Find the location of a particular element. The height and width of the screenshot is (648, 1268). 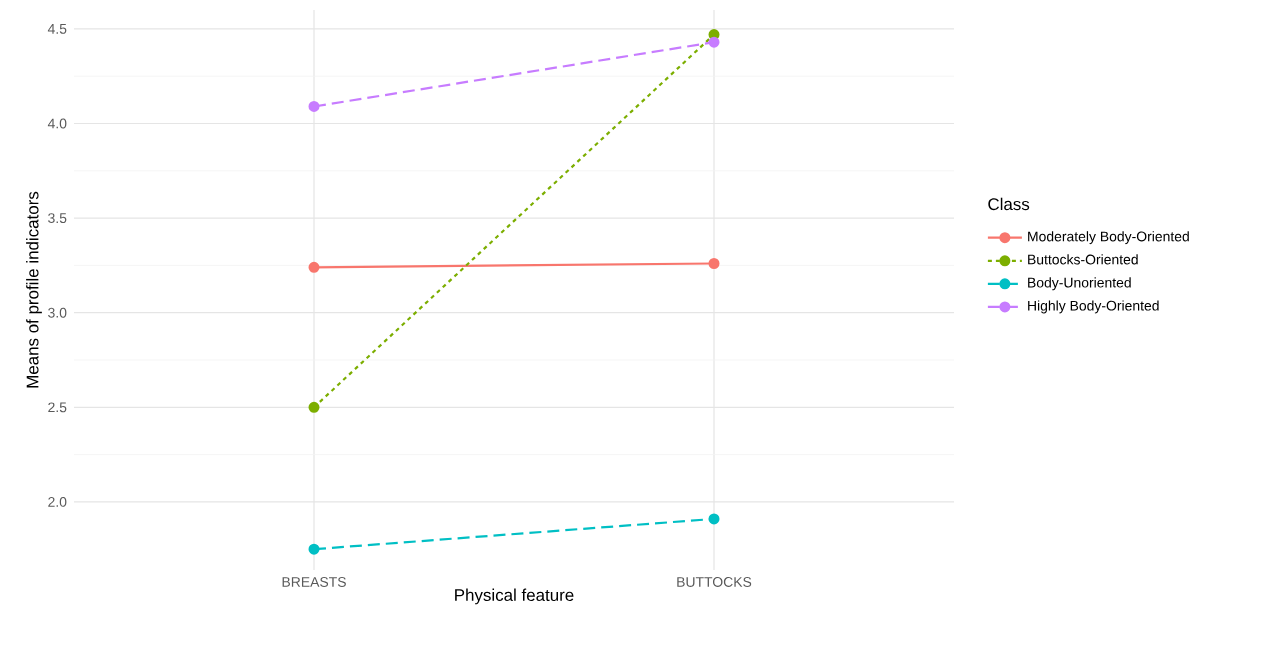

y-axis-title: Means of profile indicators is located at coordinates (34, 289).